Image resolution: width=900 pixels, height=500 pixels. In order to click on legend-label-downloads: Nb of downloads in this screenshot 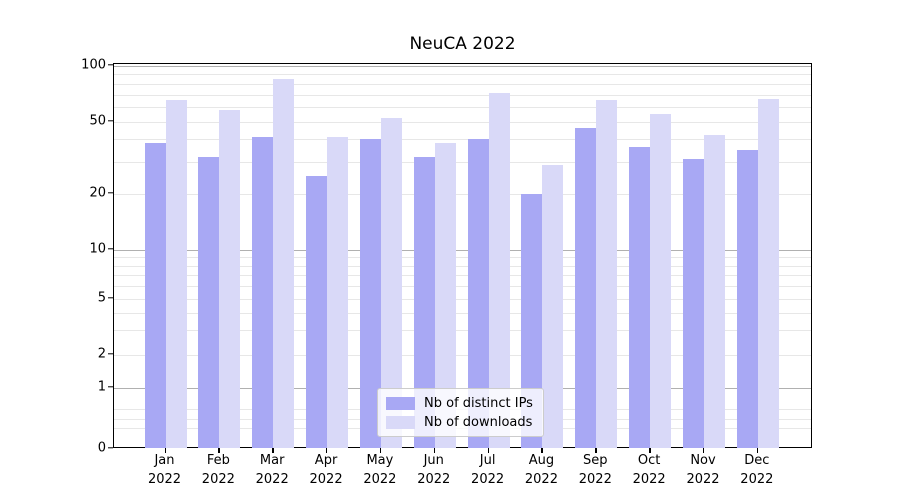, I will do `click(478, 422)`.